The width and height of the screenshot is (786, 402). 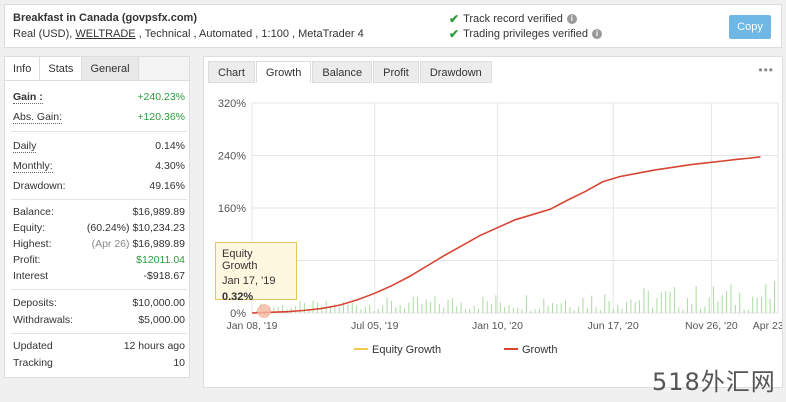 I want to click on deposits-label: Deposits:, so click(x=35, y=303).